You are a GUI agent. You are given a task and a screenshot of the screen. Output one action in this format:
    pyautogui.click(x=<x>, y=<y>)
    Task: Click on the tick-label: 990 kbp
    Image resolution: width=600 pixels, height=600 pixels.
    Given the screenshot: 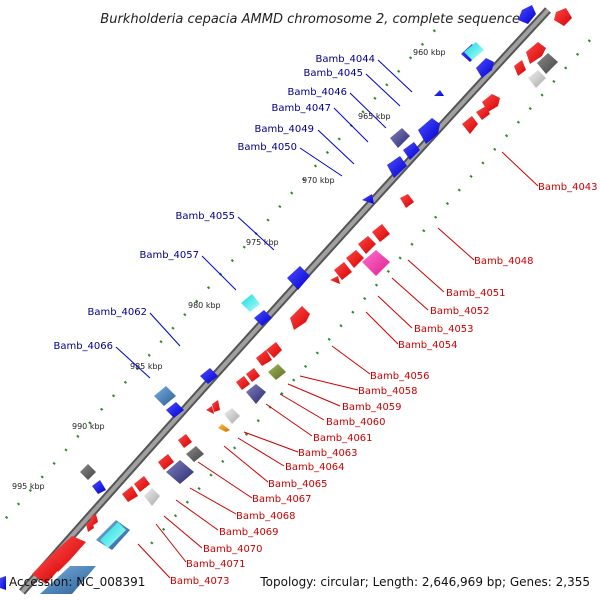 What is the action you would take?
    pyautogui.click(x=88, y=426)
    